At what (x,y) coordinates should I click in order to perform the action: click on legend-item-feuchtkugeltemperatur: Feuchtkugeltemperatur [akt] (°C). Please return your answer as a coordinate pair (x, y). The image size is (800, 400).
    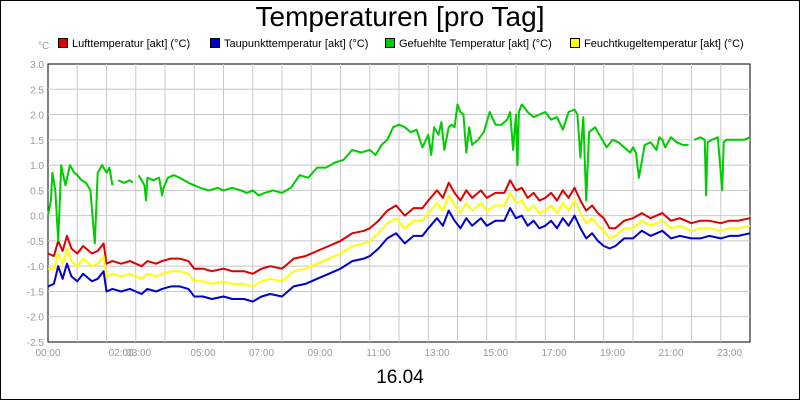
    Looking at the image, I should click on (657, 44).